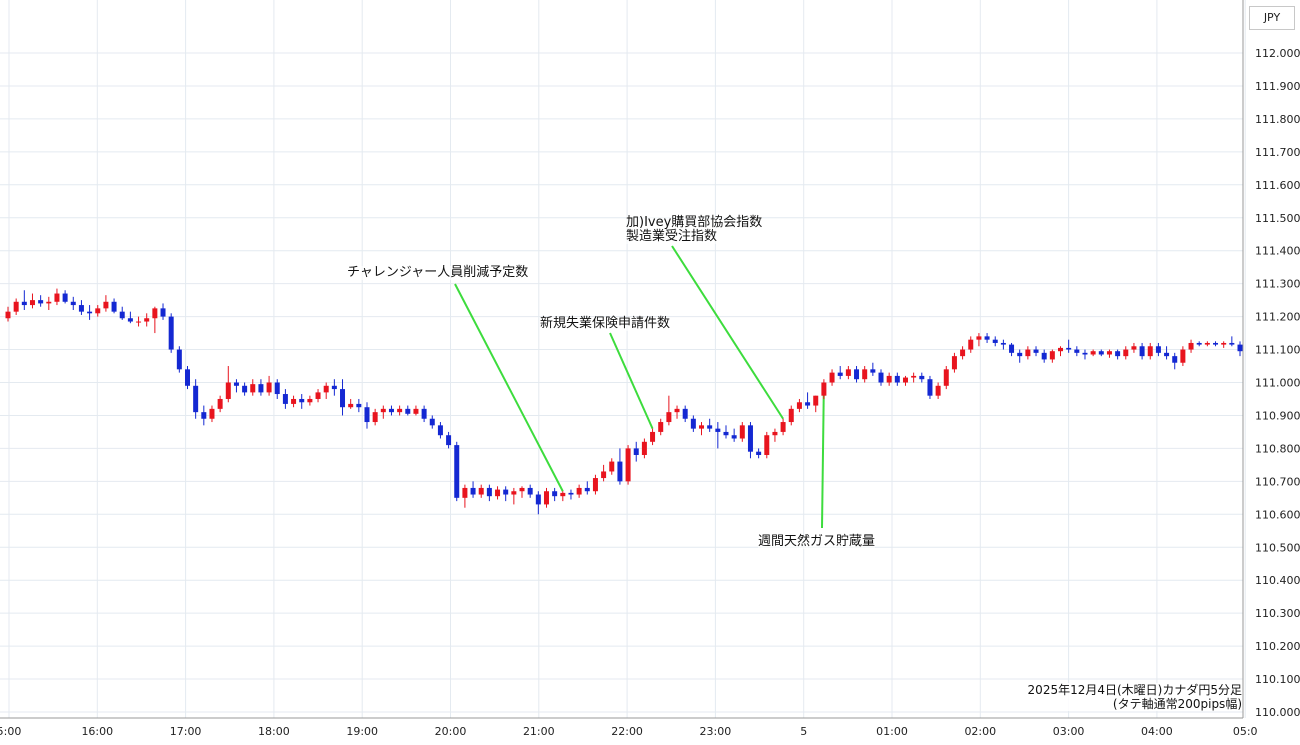 This screenshot has width=1300, height=745. I want to click on y-tick-label: 111.500, so click(1277, 218).